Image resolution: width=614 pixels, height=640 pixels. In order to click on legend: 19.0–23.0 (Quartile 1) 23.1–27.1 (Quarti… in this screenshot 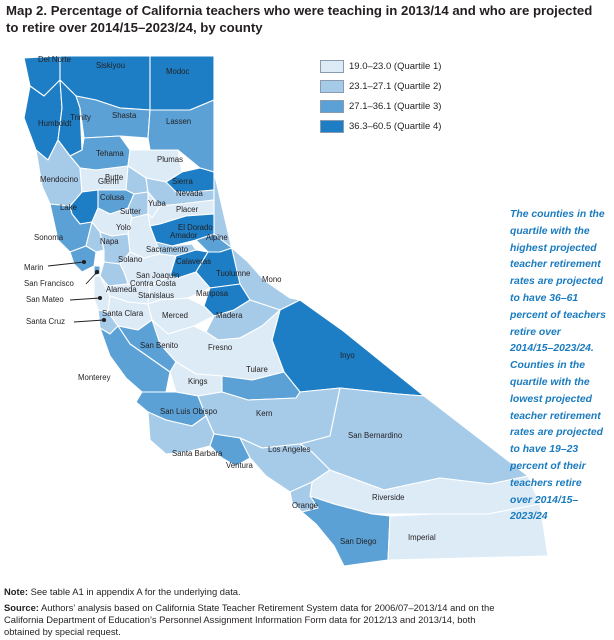, I will do `click(380, 96)`.